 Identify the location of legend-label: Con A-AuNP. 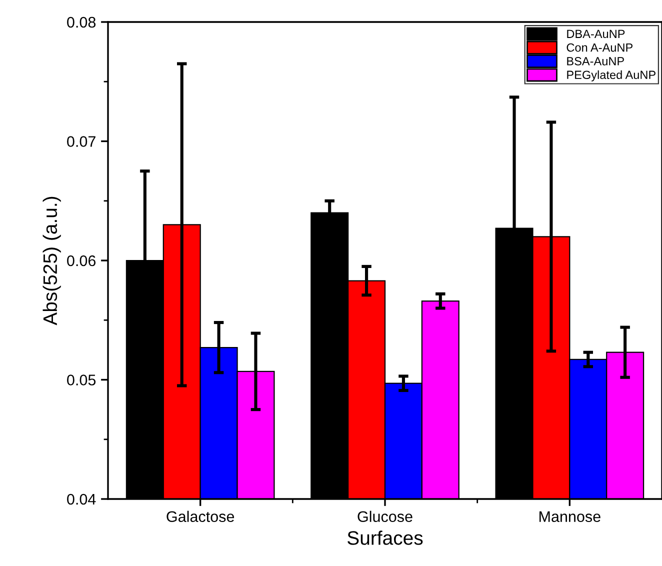
(599, 47).